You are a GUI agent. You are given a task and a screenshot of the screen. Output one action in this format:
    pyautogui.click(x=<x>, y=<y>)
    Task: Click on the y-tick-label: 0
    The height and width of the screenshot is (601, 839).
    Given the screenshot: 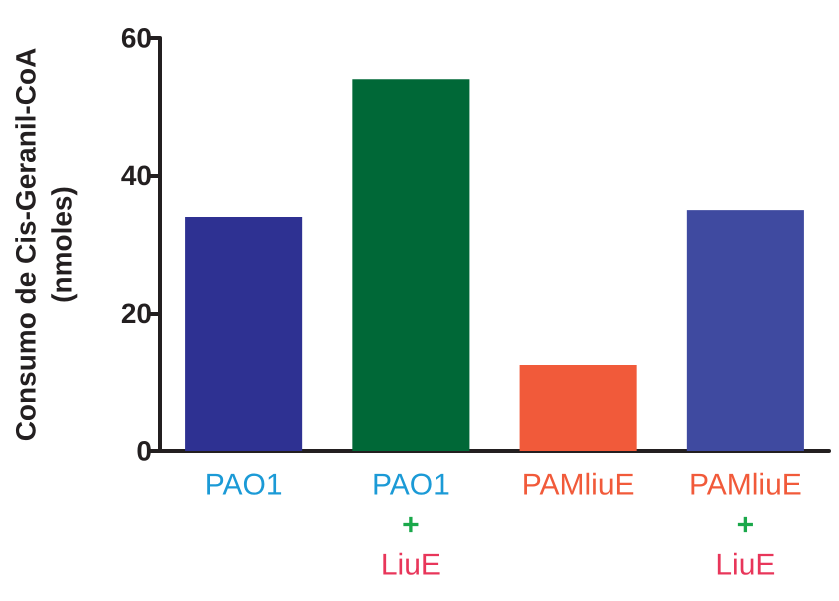 What is the action you would take?
    pyautogui.click(x=144, y=451)
    